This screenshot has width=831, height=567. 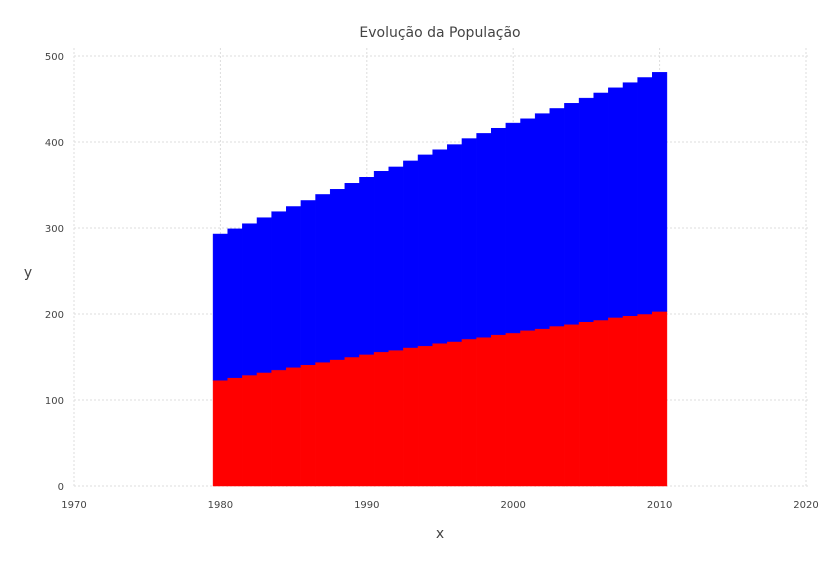 I want to click on y-tick-label: 300, so click(x=54, y=229).